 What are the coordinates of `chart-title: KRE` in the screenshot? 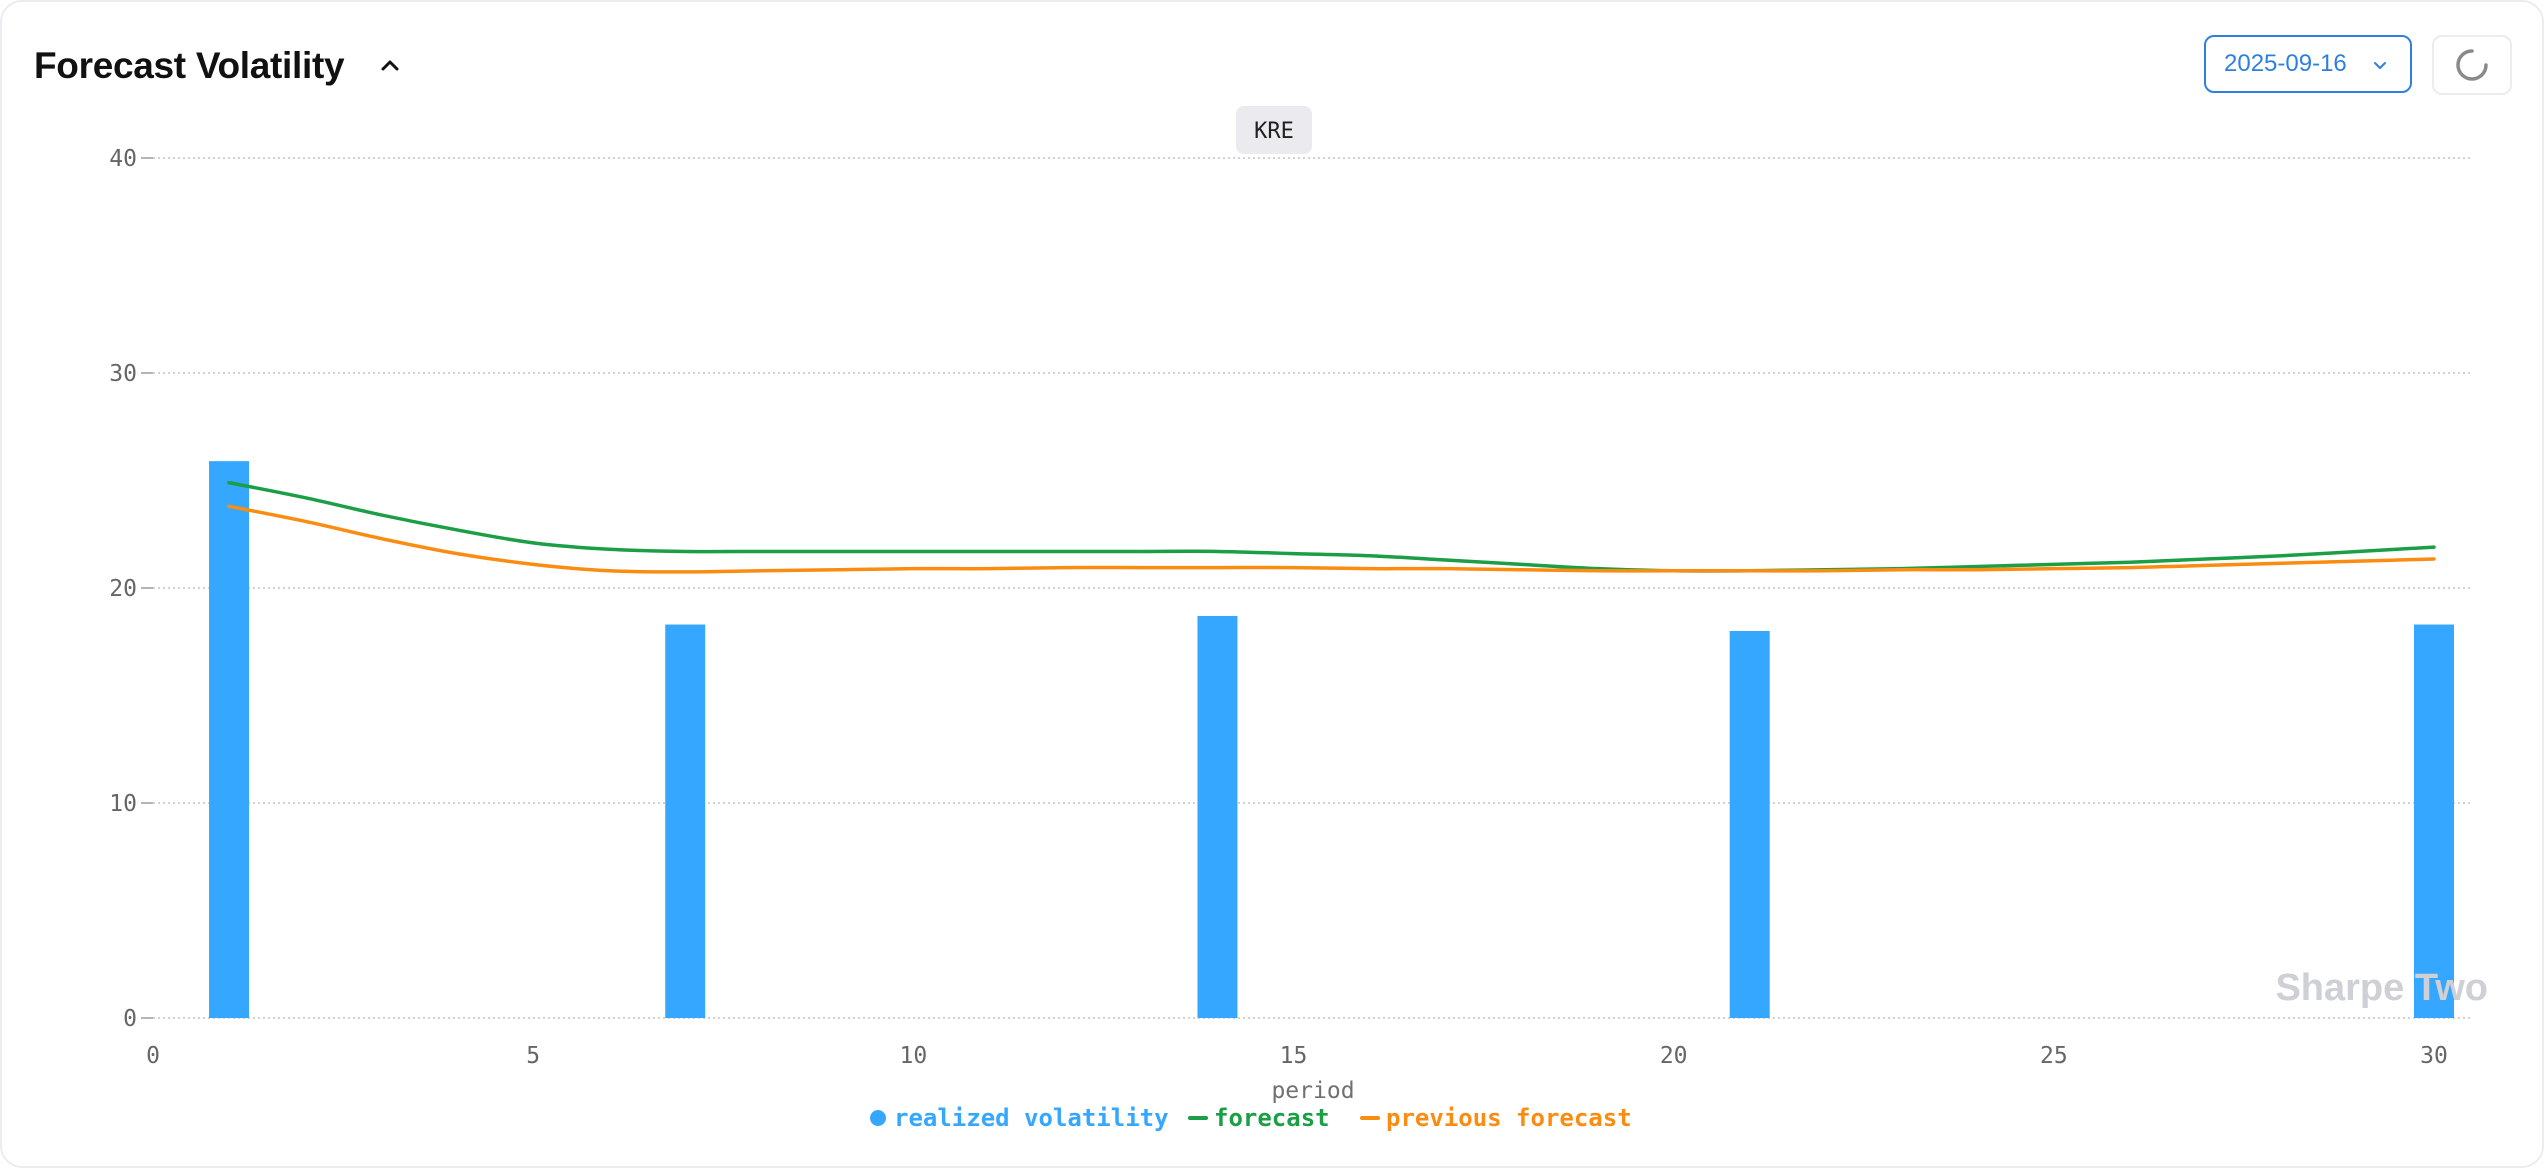 It's located at (1274, 131).